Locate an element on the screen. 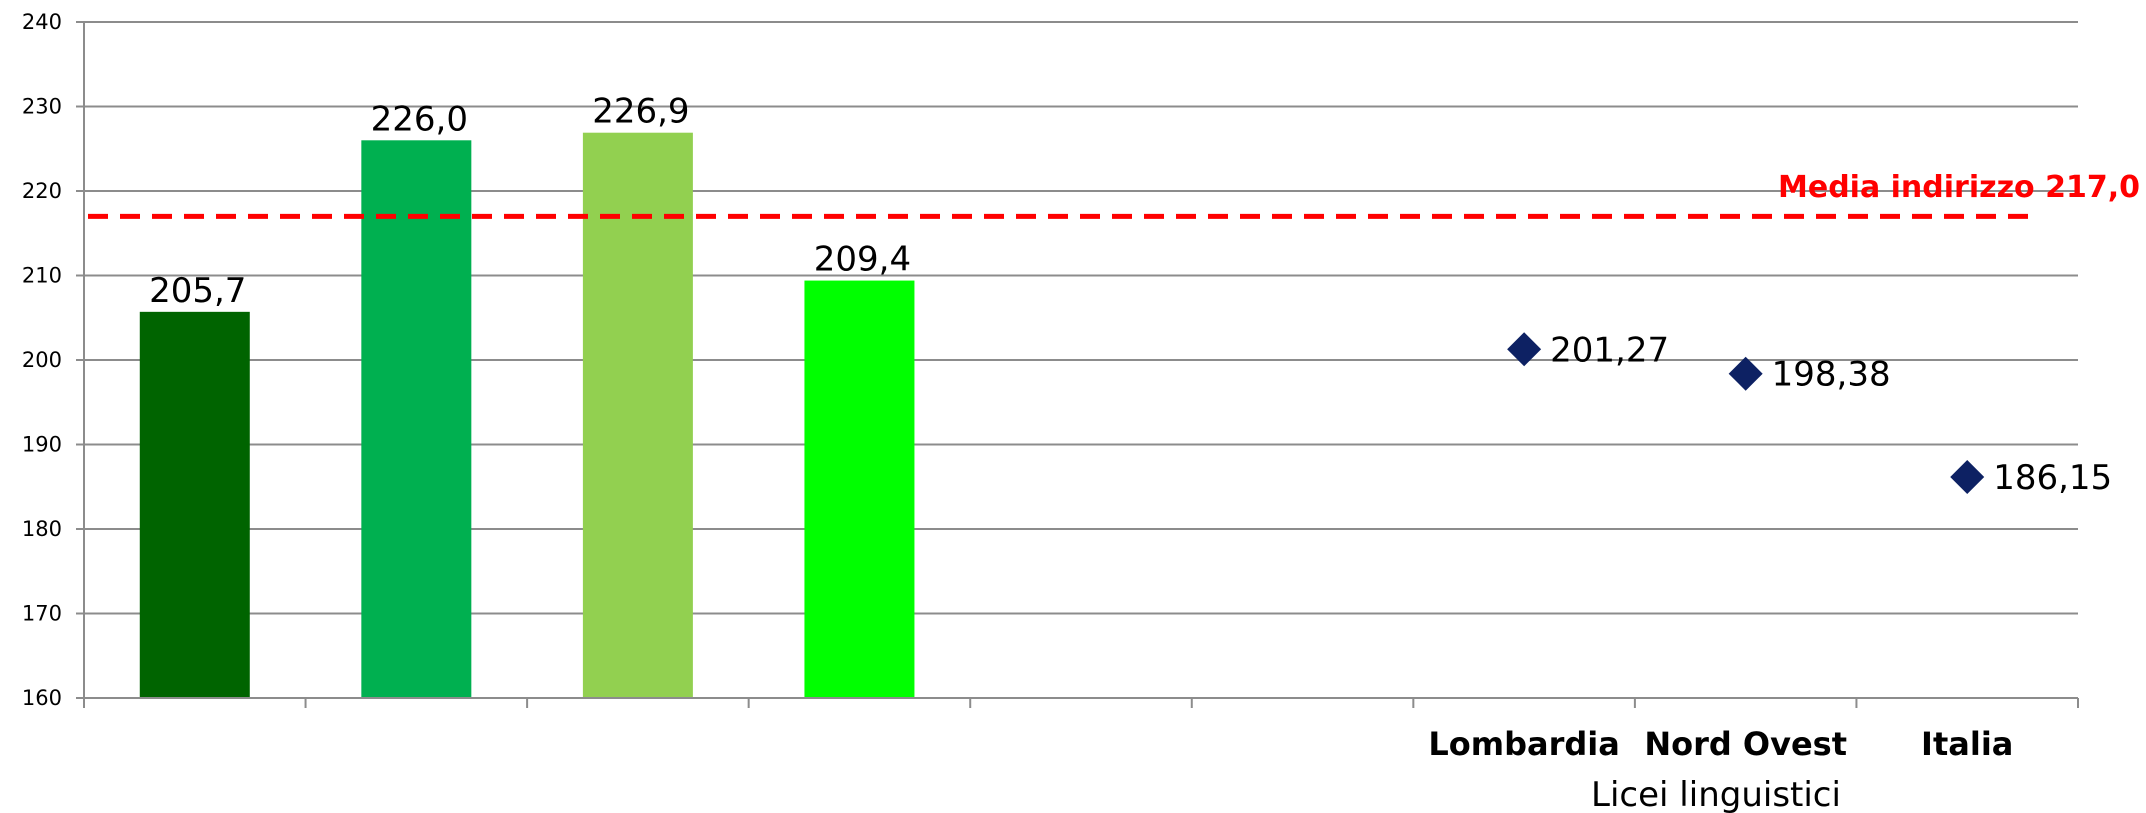 The width and height of the screenshot is (2146, 813). y-tick-label: 240 is located at coordinates (42, 22).